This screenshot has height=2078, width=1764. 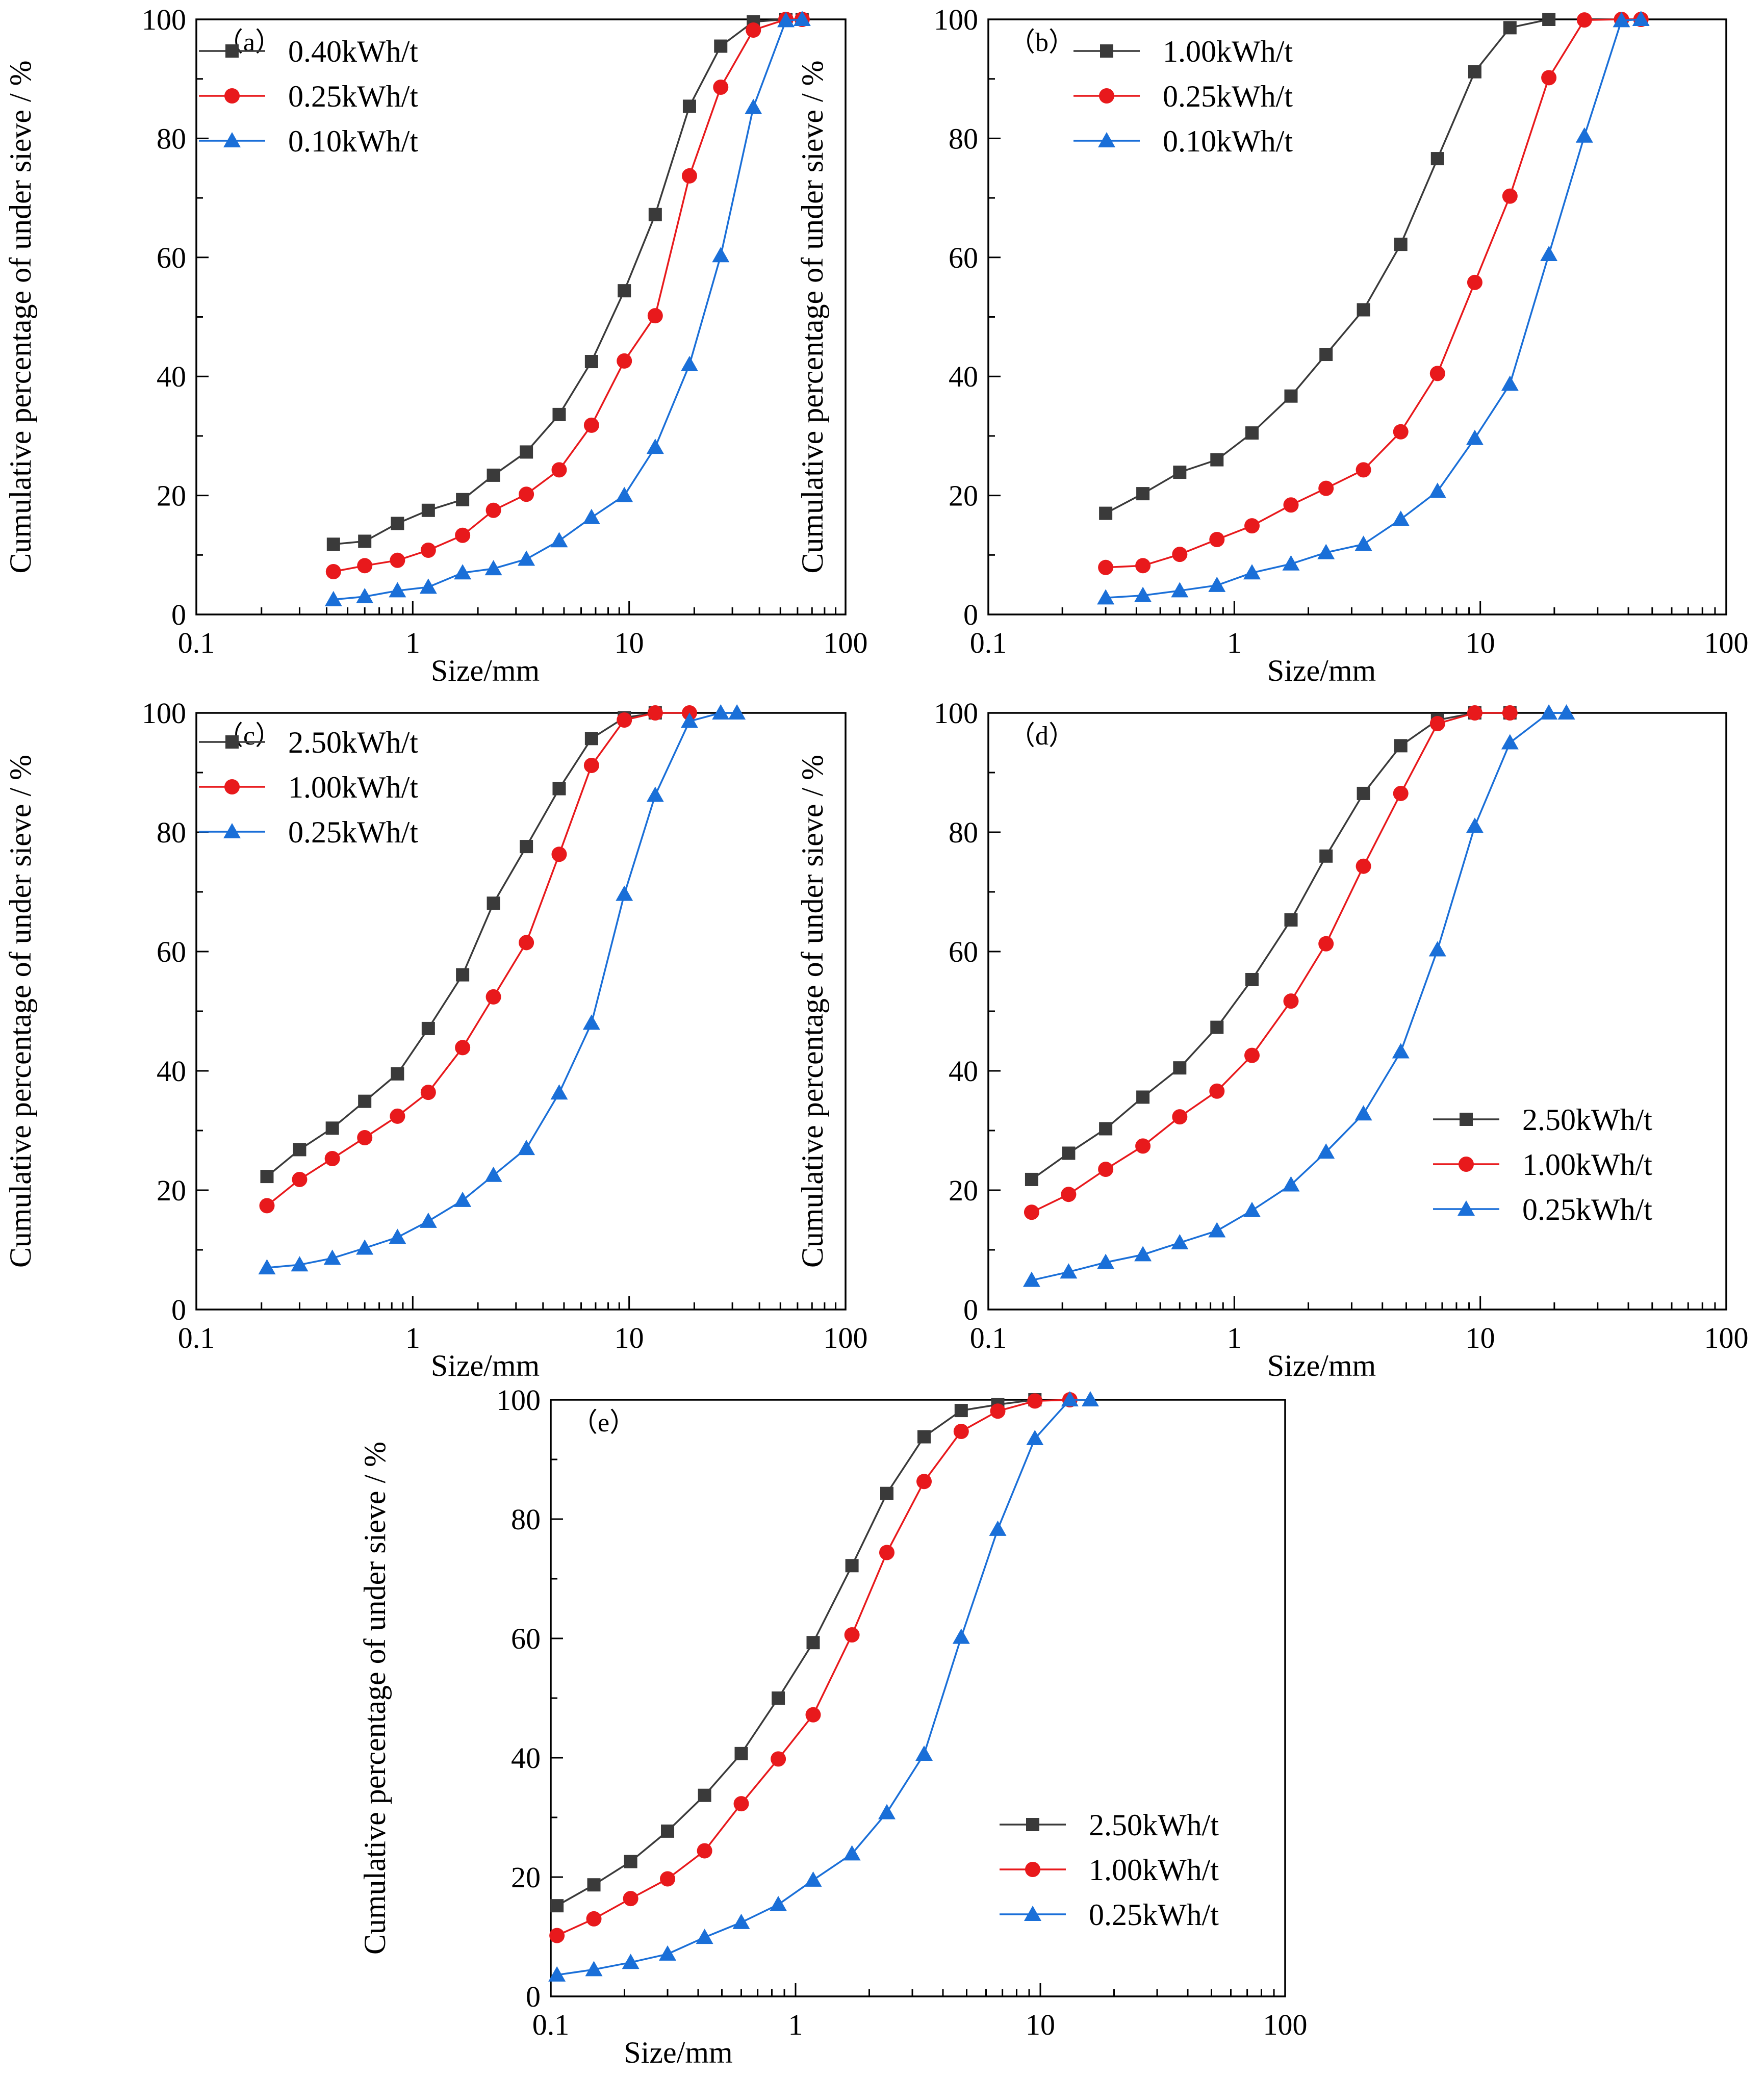 What do you see at coordinates (20, 316) in the screenshot?
I see `y-axis-label: Cumulative percentage of under sieve / %` at bounding box center [20, 316].